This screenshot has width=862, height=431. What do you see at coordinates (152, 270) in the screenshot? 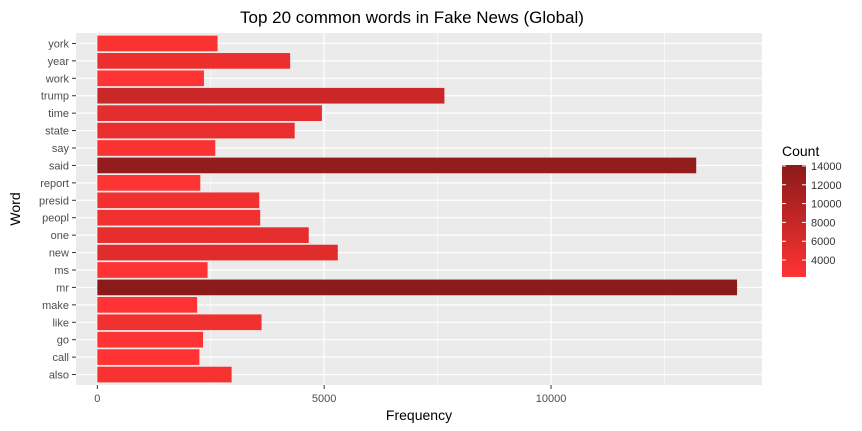
I see `bar-ms` at bounding box center [152, 270].